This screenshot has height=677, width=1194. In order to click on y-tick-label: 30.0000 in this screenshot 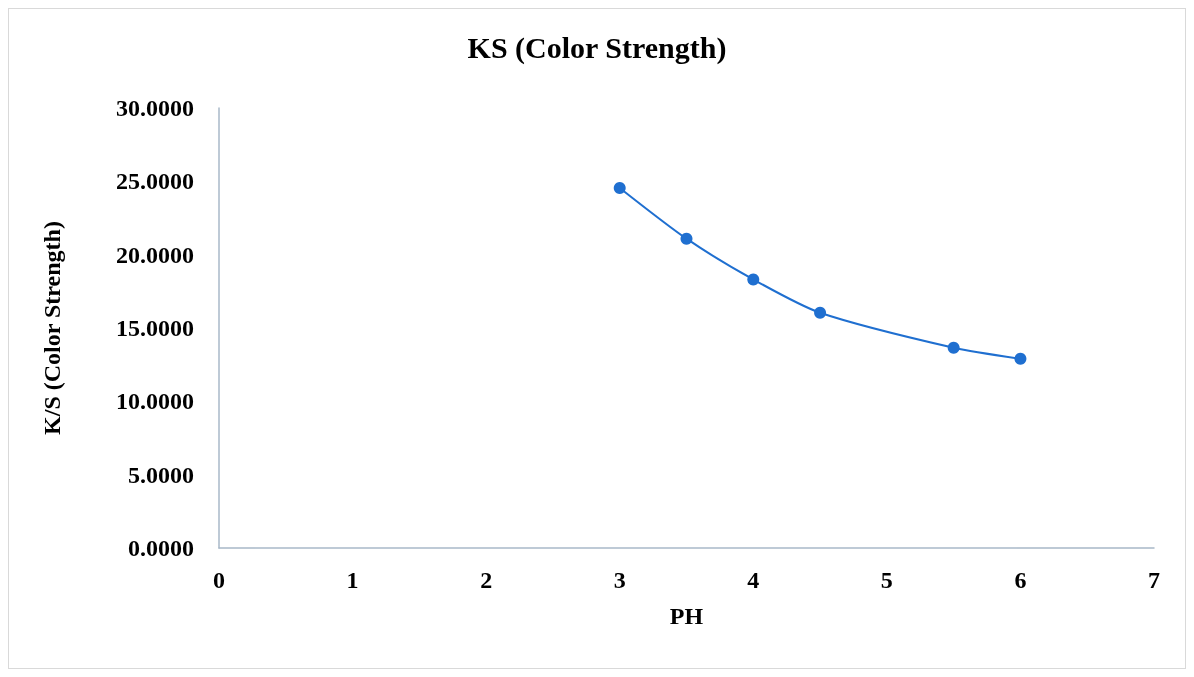, I will do `click(155, 108)`.